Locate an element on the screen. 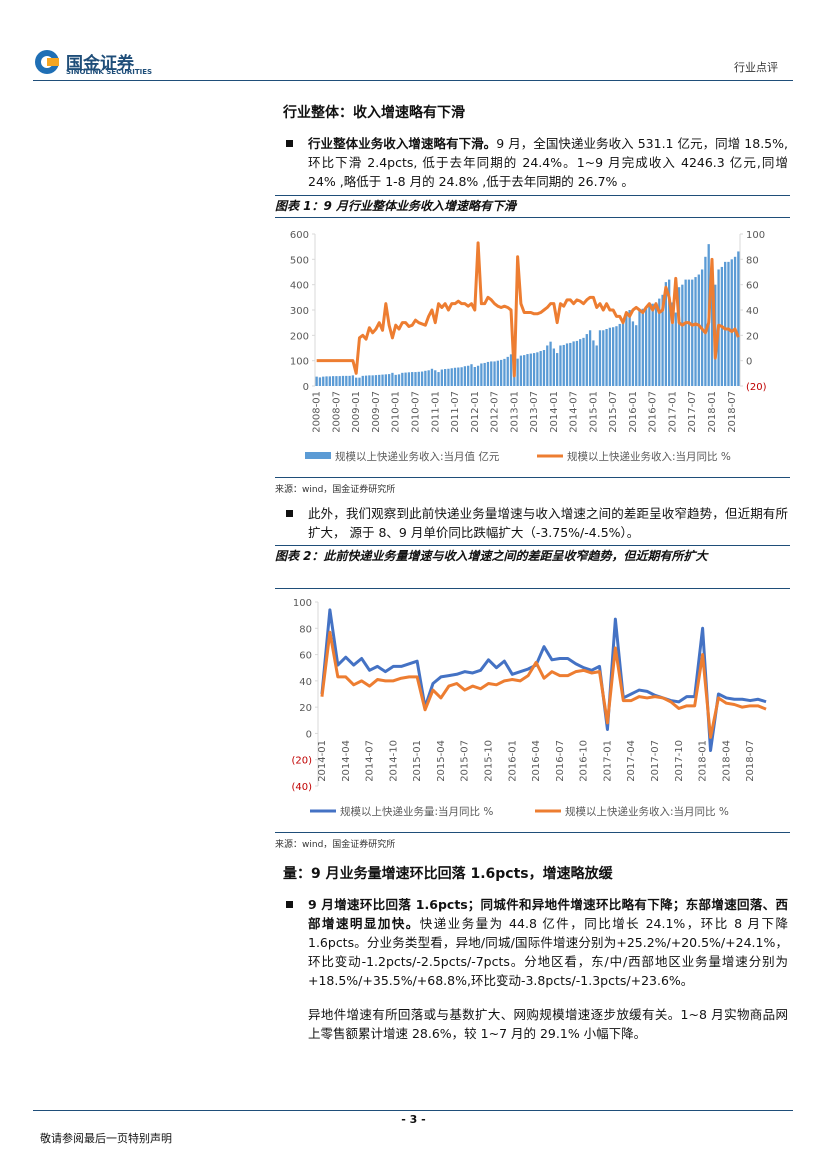 This screenshot has height=1170, width=827. x-tick-label: 2015-01 is located at coordinates (417, 761).